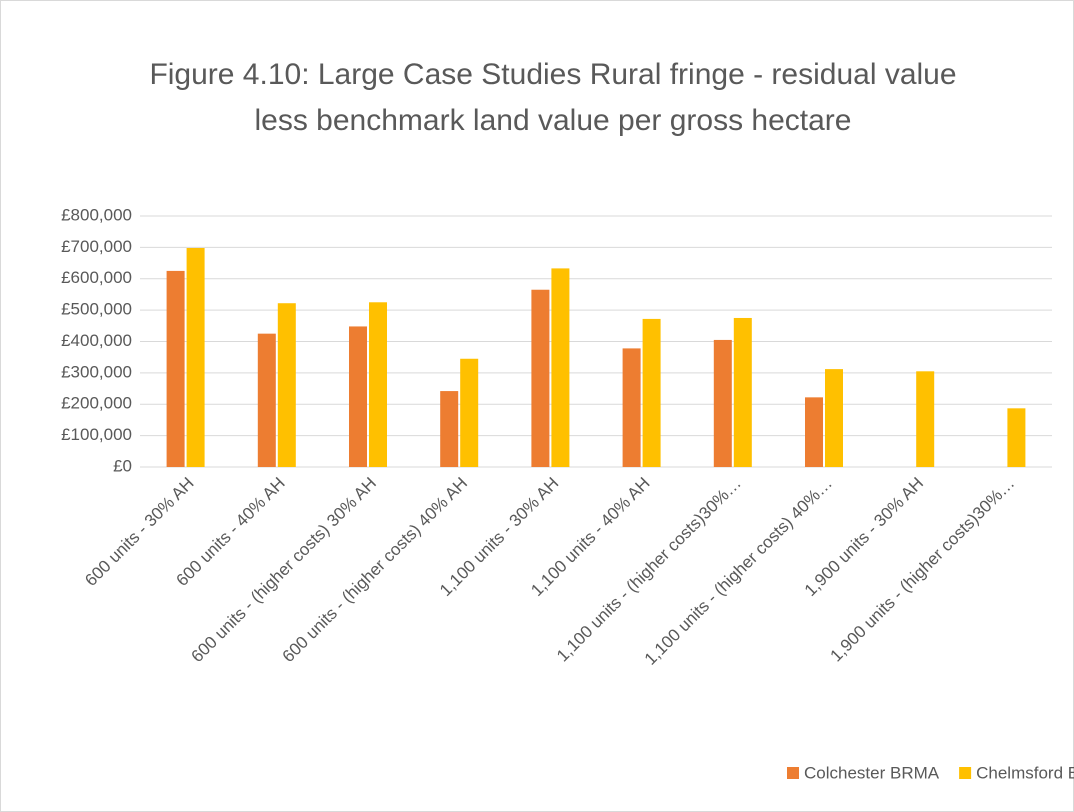  I want to click on y-tick-label: £700,000, so click(96, 246).